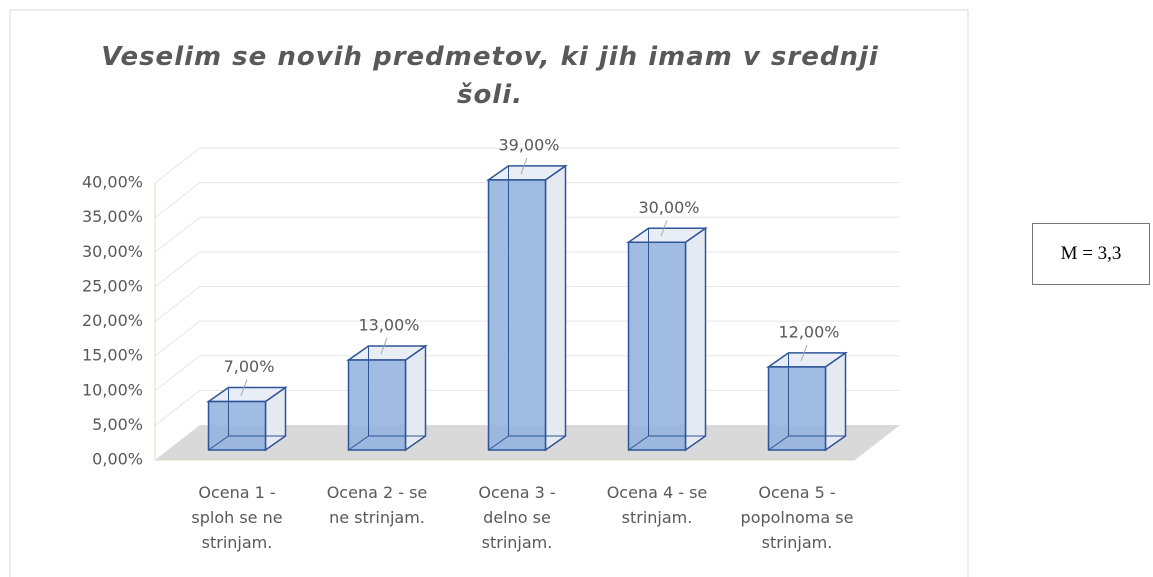 Image resolution: width=1153 pixels, height=577 pixels. Describe the element at coordinates (528, 144) in the screenshot. I see `data-label: 39,00%` at that location.